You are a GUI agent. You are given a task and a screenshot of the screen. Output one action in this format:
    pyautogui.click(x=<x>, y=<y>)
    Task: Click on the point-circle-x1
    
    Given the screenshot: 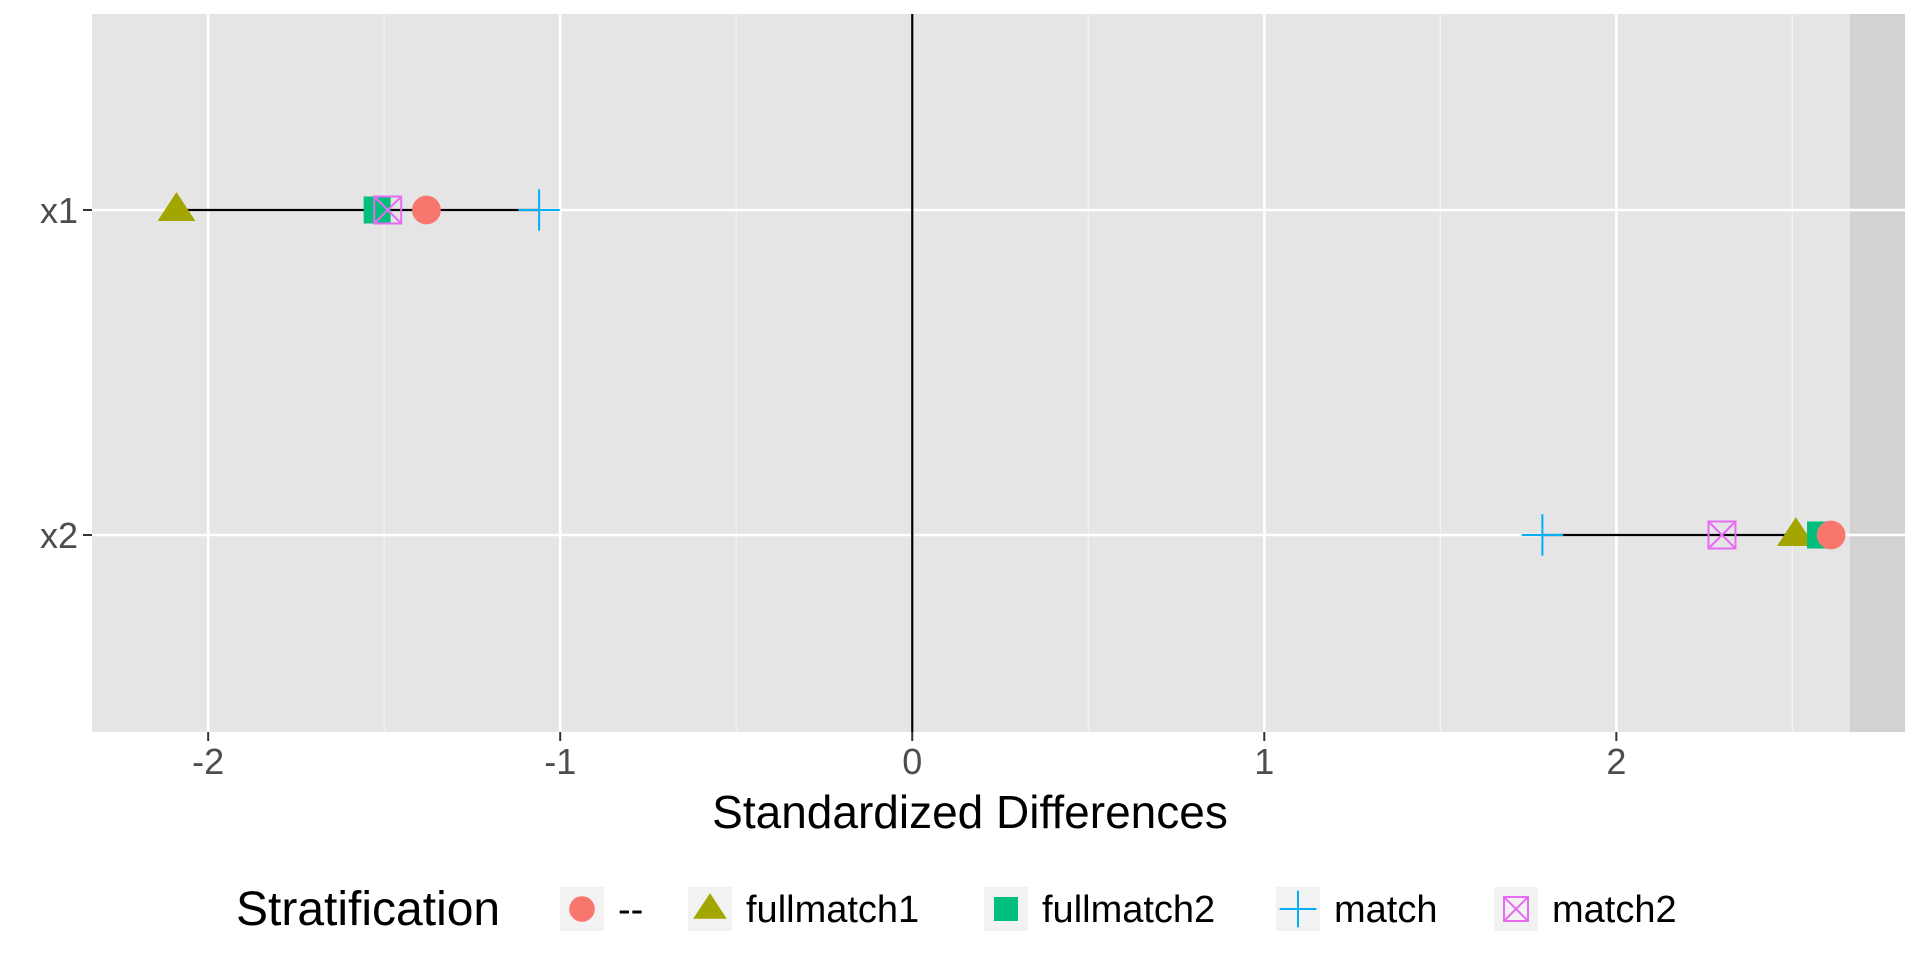 What is the action you would take?
    pyautogui.click(x=426, y=210)
    